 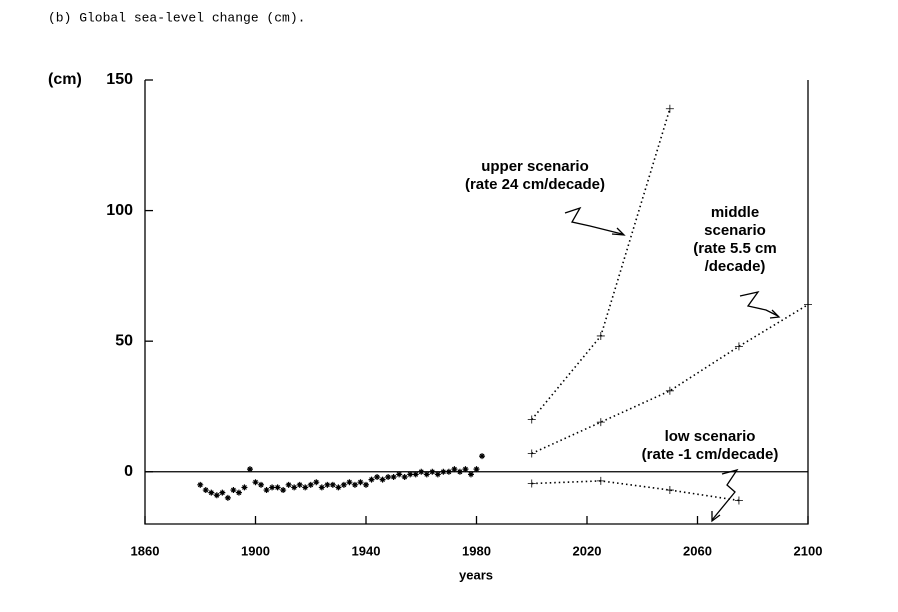 I want to click on x-tick-label: 1900, so click(x=255, y=550).